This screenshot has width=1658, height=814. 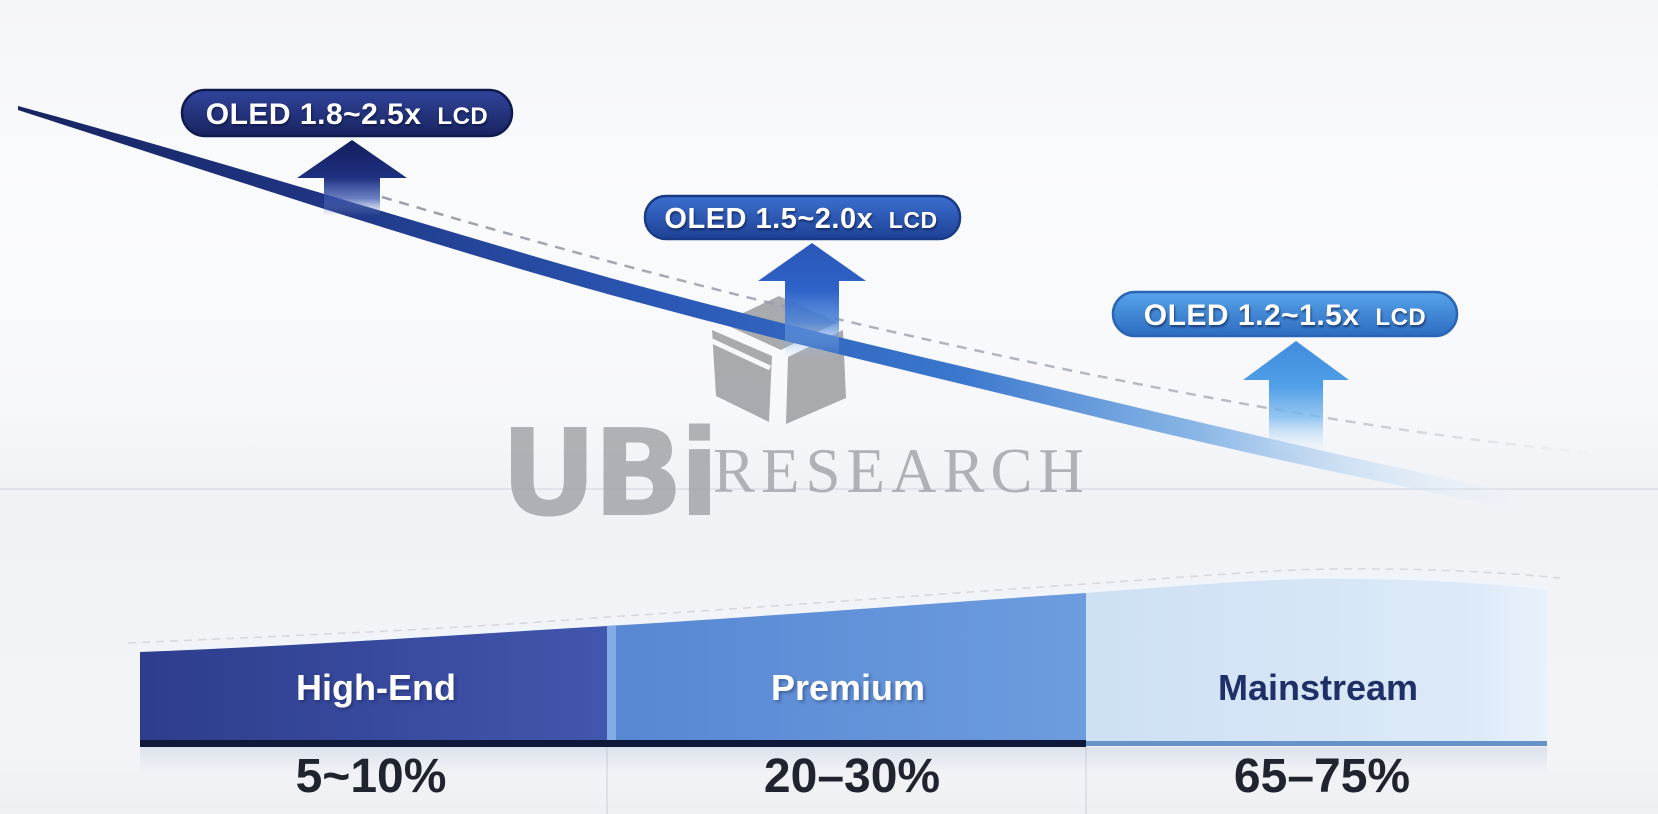 What do you see at coordinates (613, 743) in the screenshot?
I see `band-bottom-line-dark` at bounding box center [613, 743].